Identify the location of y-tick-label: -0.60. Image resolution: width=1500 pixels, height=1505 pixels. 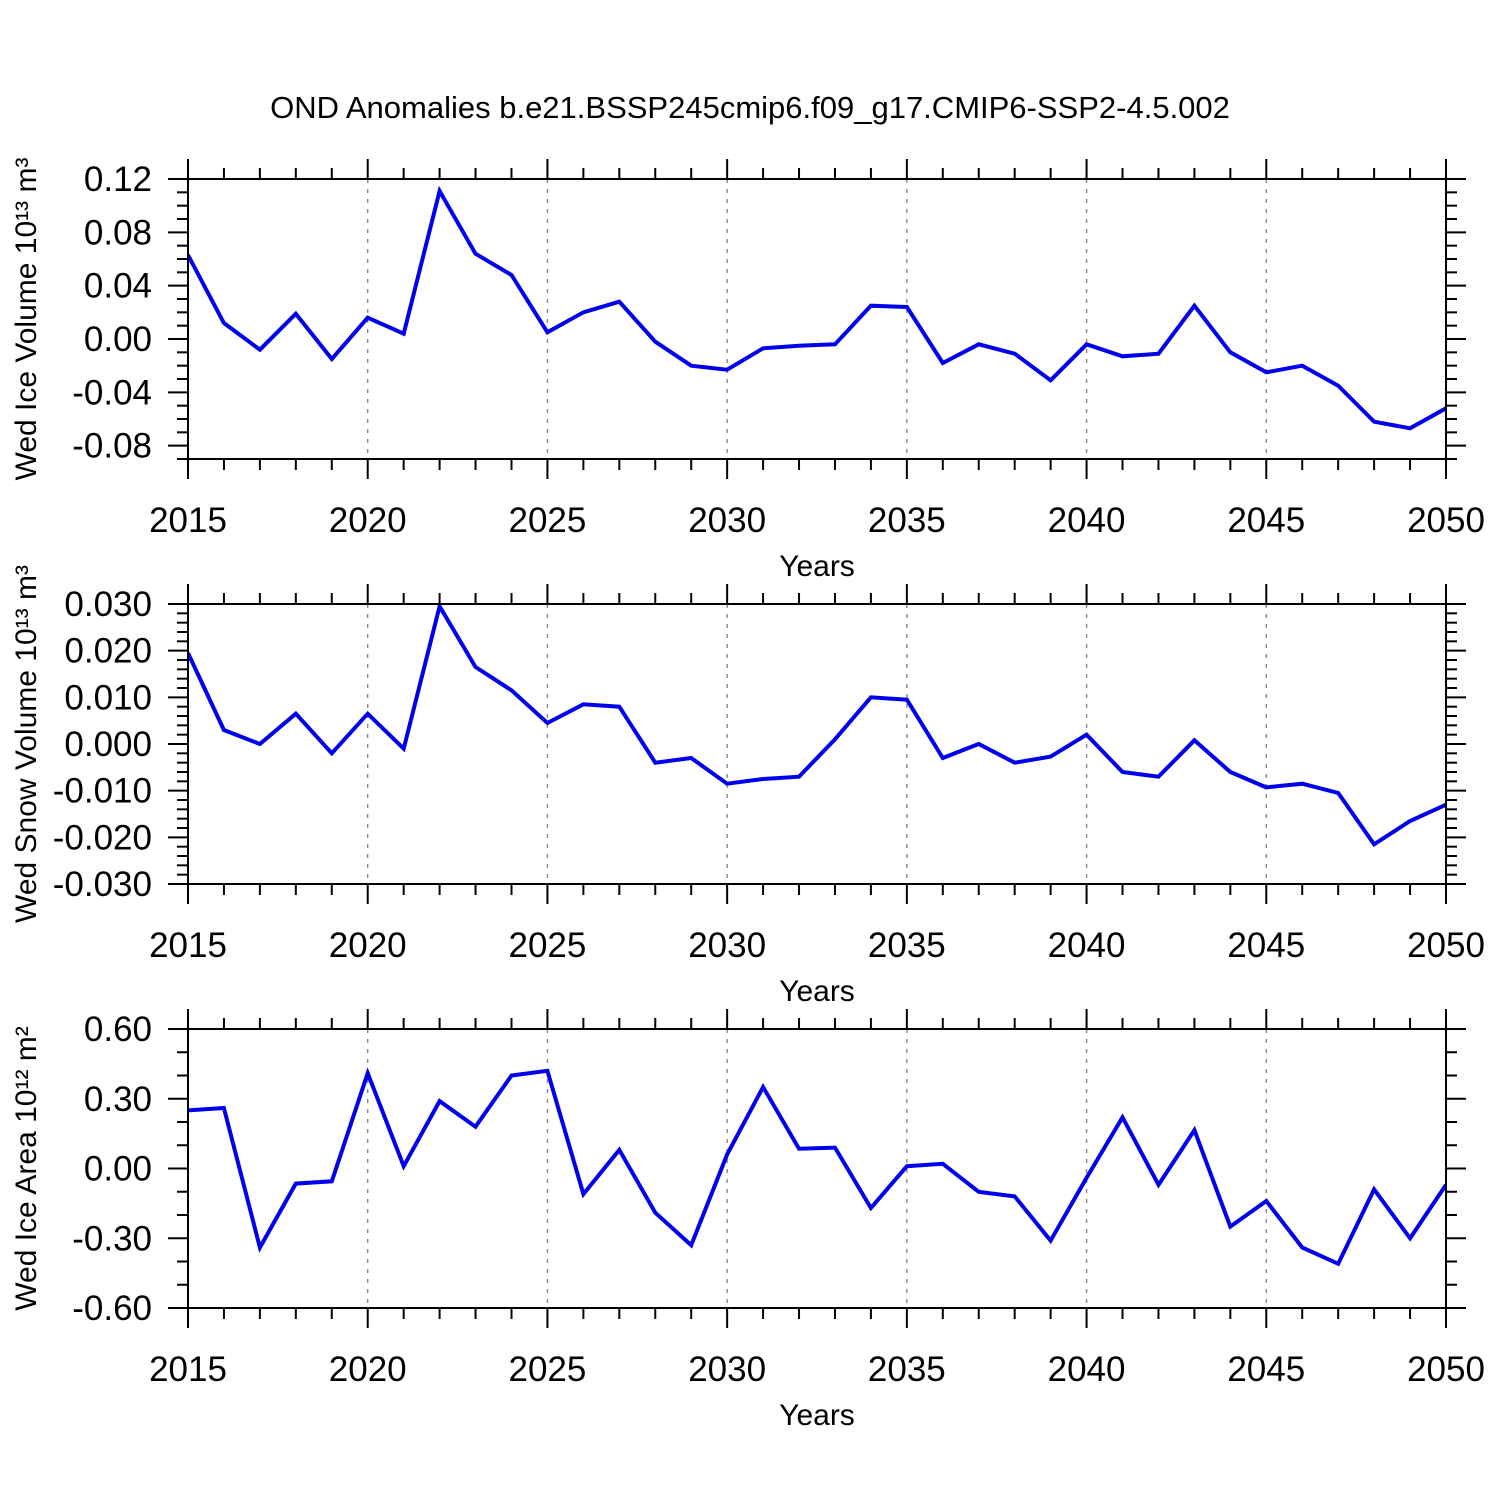
(112, 1308).